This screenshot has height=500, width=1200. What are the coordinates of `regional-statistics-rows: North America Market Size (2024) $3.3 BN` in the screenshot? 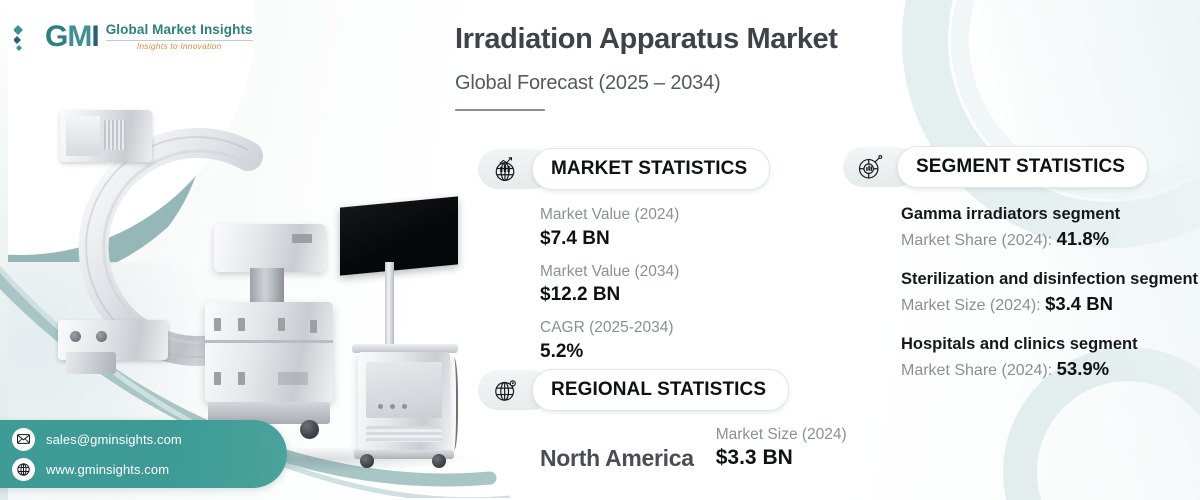 It's located at (693, 448).